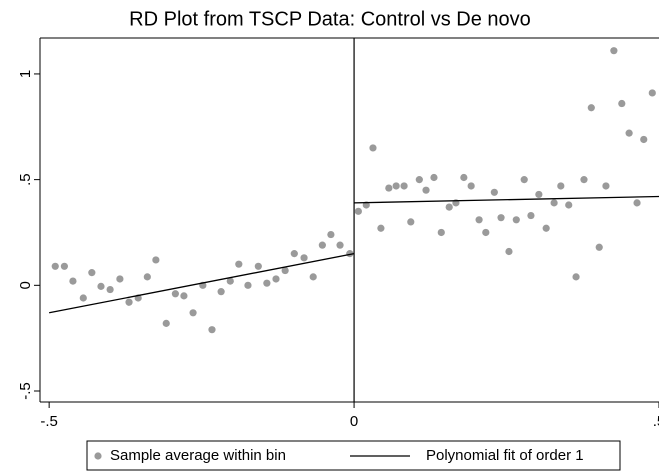 Image resolution: width=659 pixels, height=474 pixels. Describe the element at coordinates (98, 456) in the screenshot. I see `legend-marker` at that location.